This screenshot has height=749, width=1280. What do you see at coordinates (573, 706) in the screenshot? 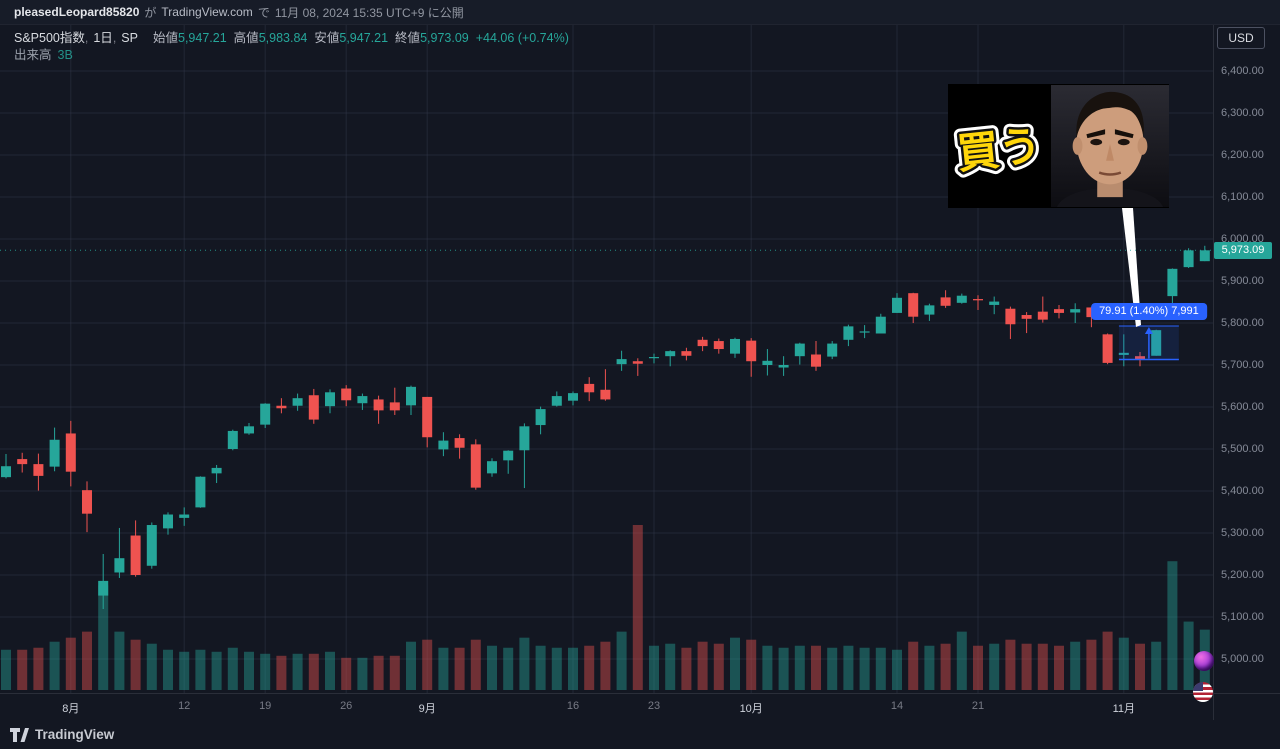
I see `time-tick-label: 16` at bounding box center [573, 706].